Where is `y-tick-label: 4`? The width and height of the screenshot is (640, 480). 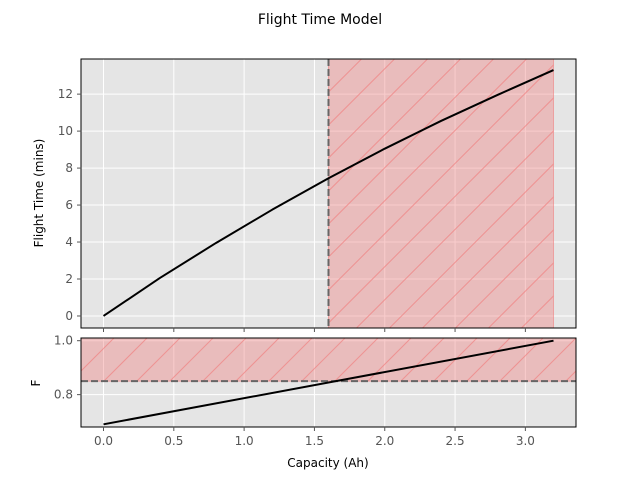 y-tick-label: 4 is located at coordinates (69, 242).